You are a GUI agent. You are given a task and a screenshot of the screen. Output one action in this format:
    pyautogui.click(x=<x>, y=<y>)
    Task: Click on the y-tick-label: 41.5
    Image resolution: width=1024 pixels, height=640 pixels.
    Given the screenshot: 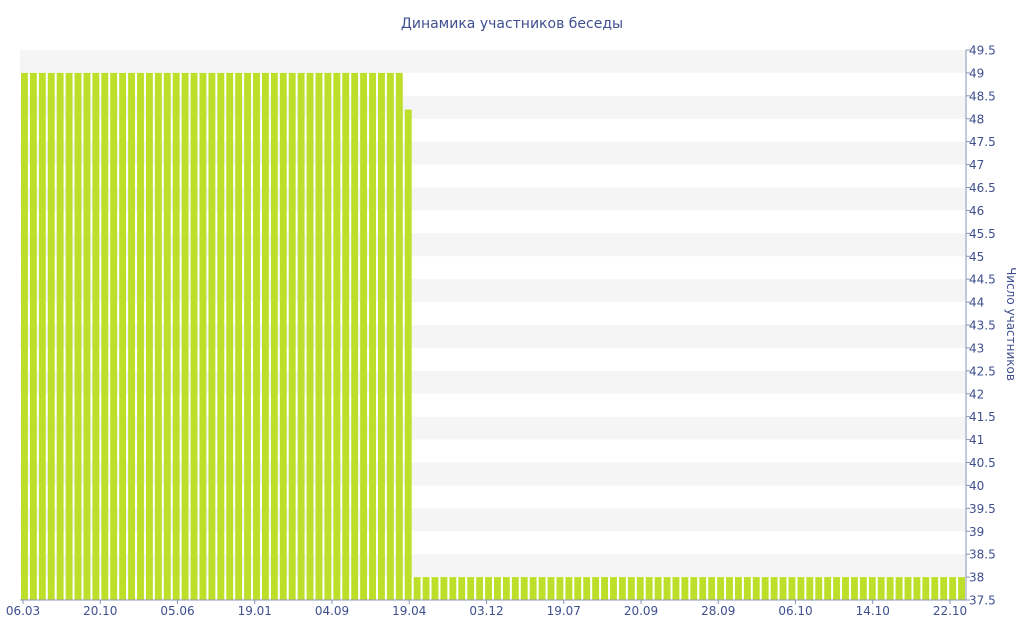 What is the action you would take?
    pyautogui.click(x=982, y=417)
    